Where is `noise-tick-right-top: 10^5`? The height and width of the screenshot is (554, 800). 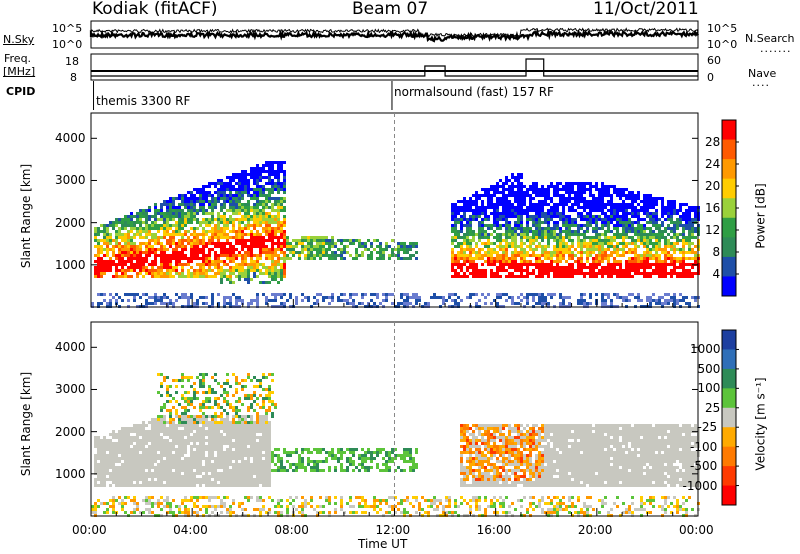 noise-tick-right-top: 10^5 is located at coordinates (722, 28).